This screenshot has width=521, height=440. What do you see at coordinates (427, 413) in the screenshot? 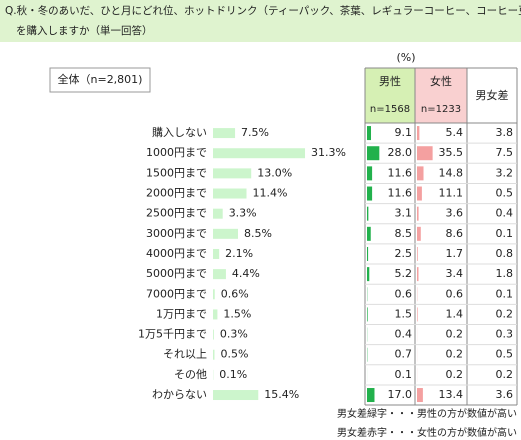
I see `note: 男女差緑字・・・男性の方が数値が高い` at bounding box center [427, 413].